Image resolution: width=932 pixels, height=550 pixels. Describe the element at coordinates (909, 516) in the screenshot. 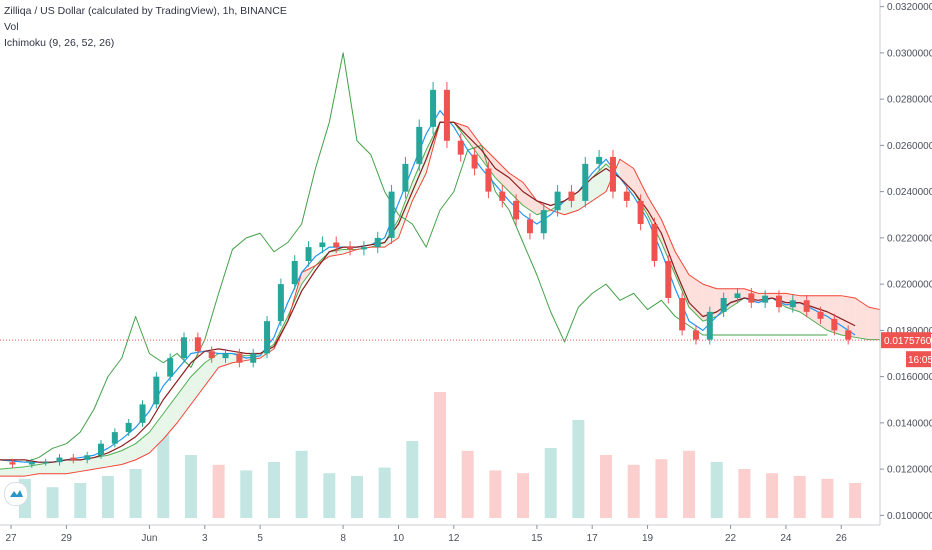

I see `y-tick-label: 0.01000000` at that location.